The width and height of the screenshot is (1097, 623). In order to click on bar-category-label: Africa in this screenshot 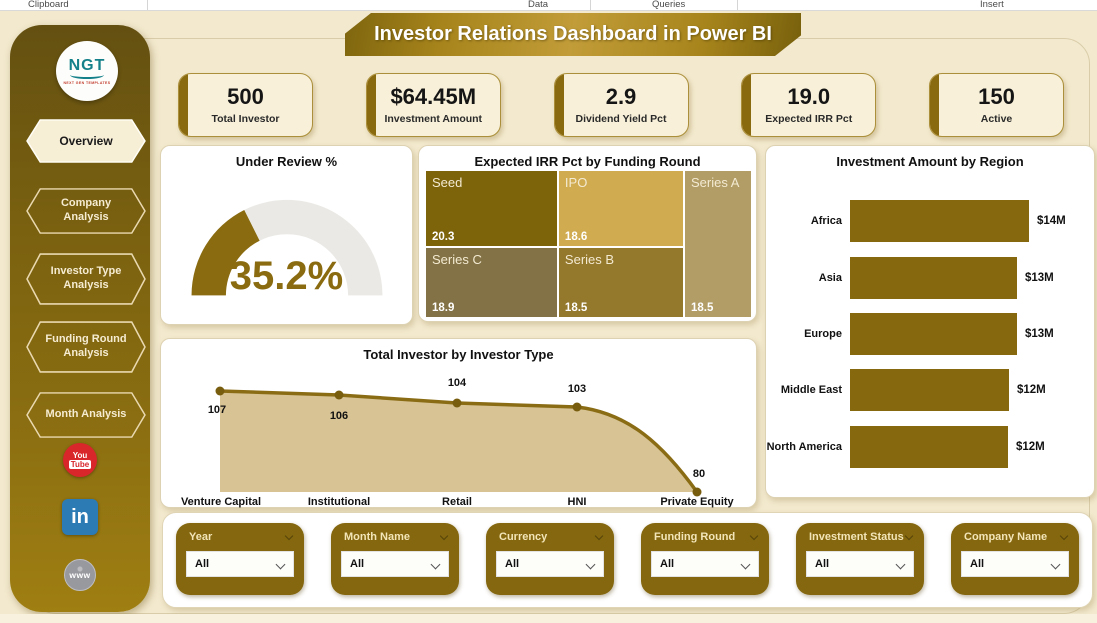, I will do `click(826, 221)`.